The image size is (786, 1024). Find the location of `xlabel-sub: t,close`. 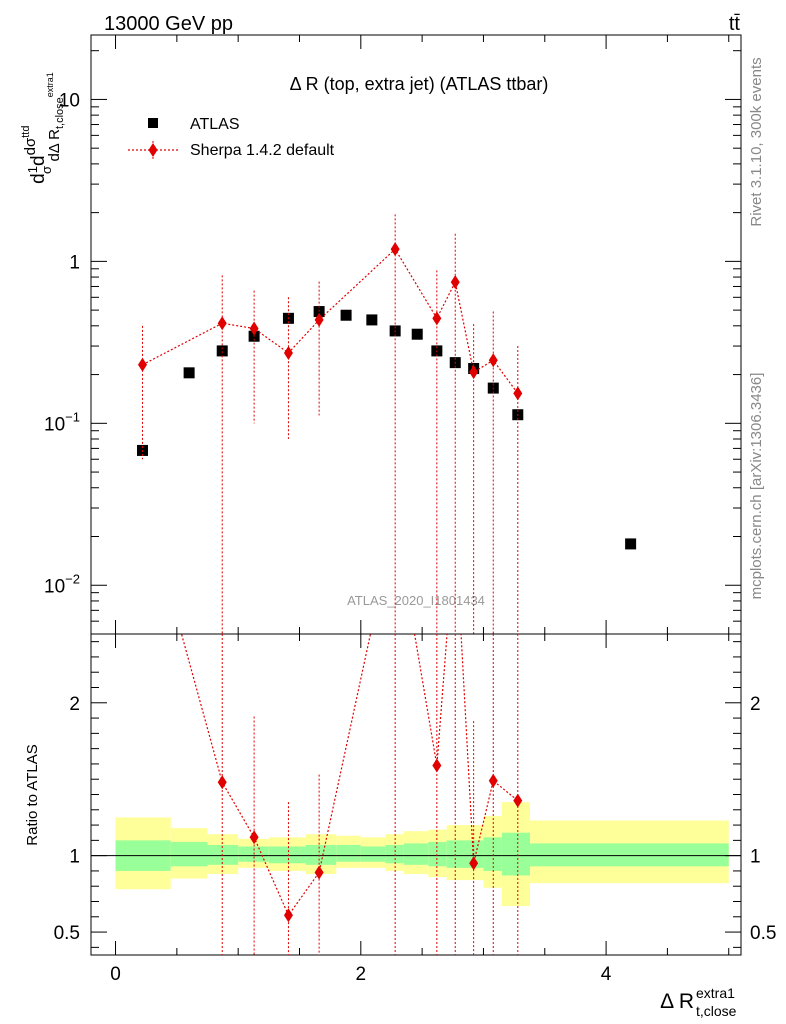

xlabel-sub: t,close is located at coordinates (716, 1011).